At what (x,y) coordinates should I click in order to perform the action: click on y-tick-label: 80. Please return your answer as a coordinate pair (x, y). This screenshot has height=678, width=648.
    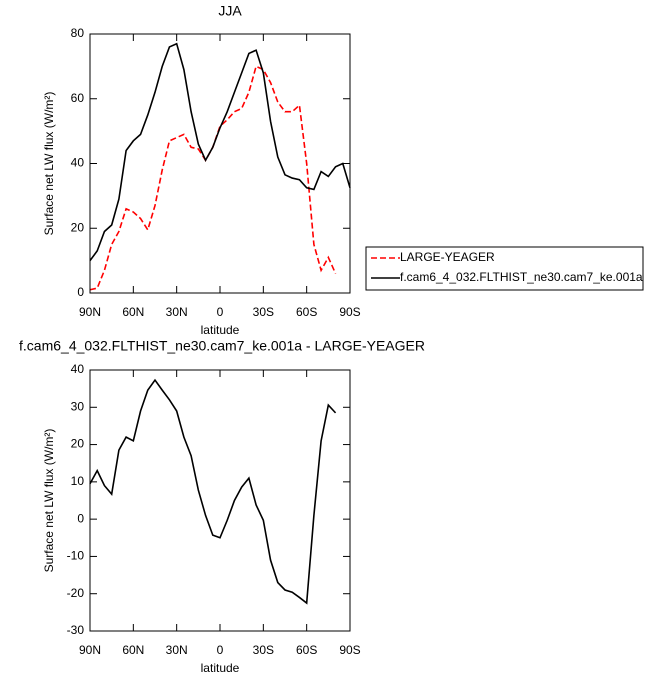
    Looking at the image, I should click on (78, 33).